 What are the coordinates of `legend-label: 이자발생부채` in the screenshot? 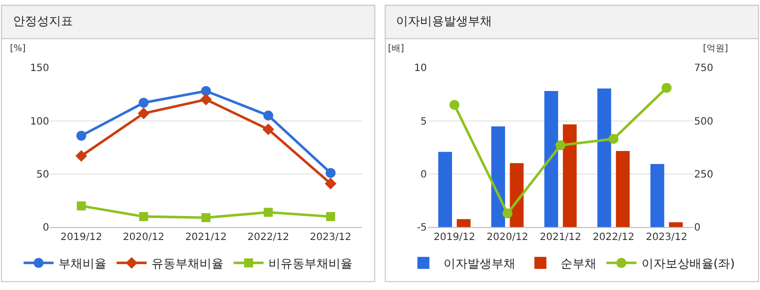 It's located at (479, 263).